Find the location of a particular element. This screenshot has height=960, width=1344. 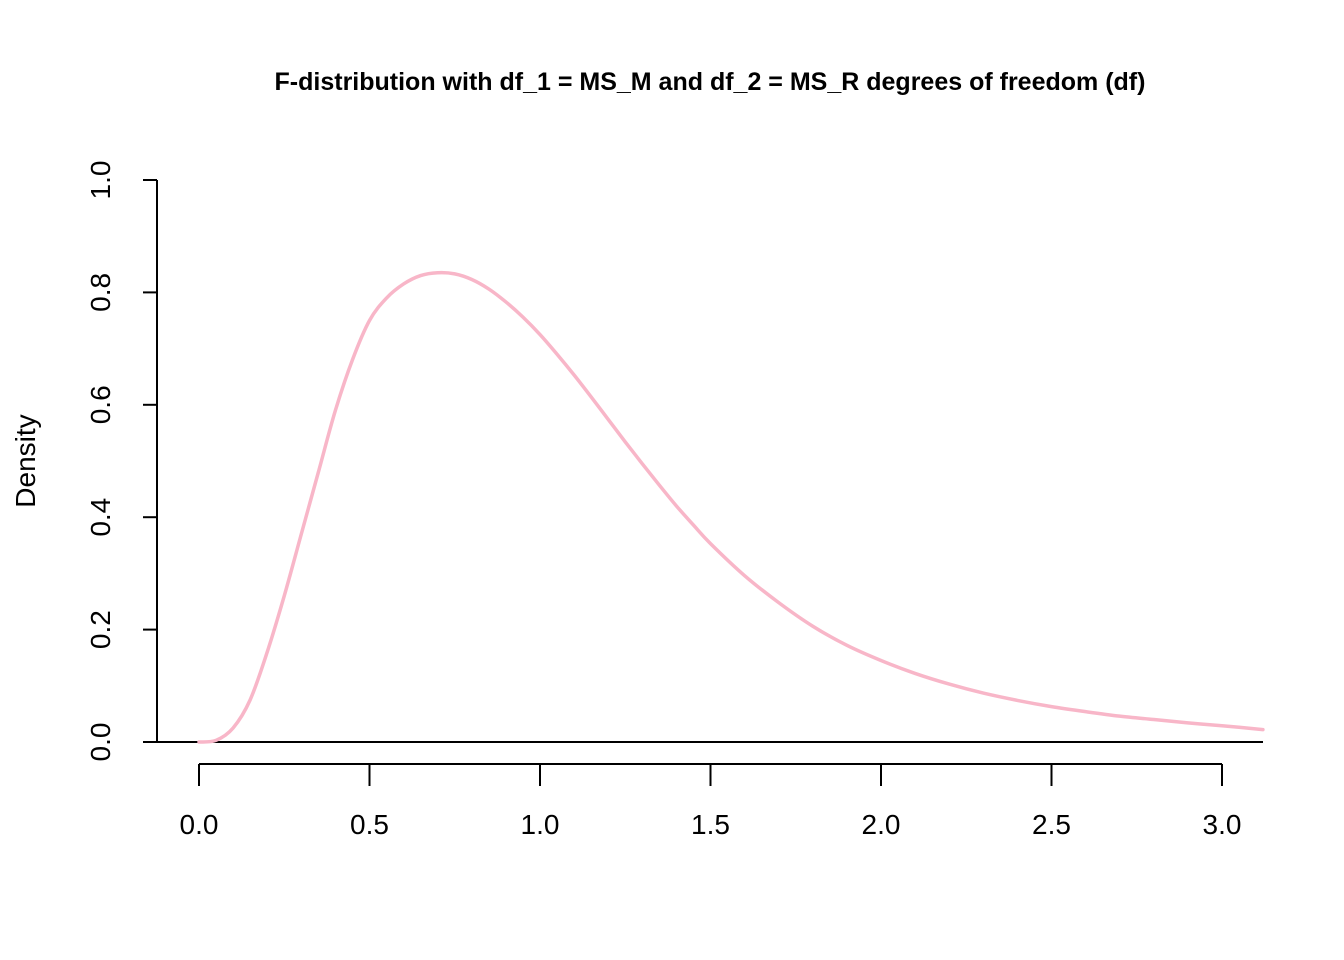

y-tick-label: 0.0 is located at coordinates (100, 742).